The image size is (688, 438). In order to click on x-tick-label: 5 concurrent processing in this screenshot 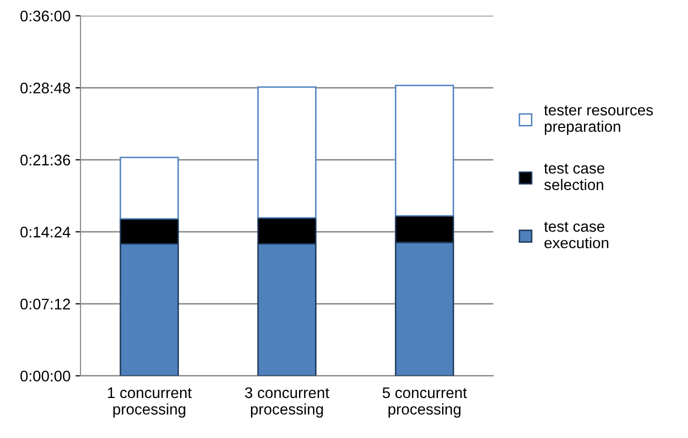, I will do `click(424, 402)`.